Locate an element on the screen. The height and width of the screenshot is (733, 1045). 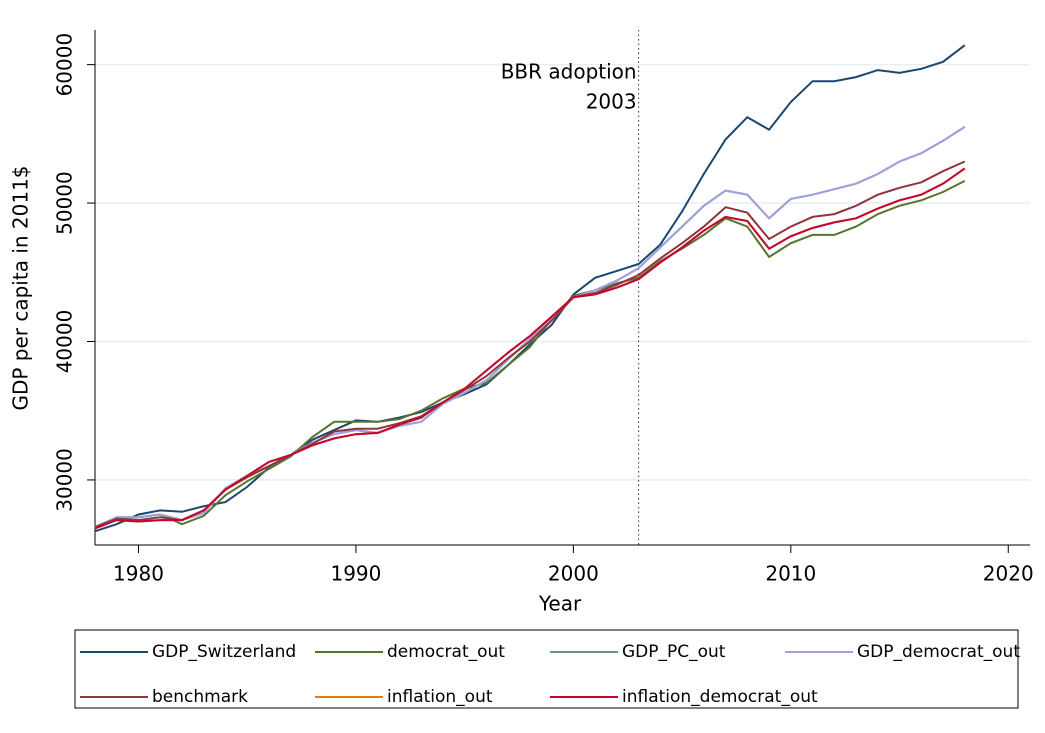
legend-label: benchmark is located at coordinates (200, 697).